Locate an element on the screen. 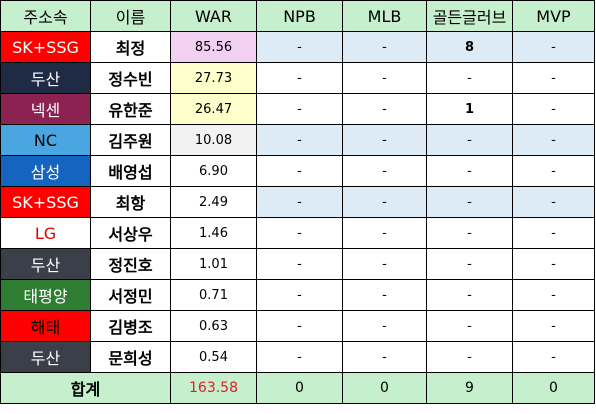  total-mlb: 0 is located at coordinates (384, 388).